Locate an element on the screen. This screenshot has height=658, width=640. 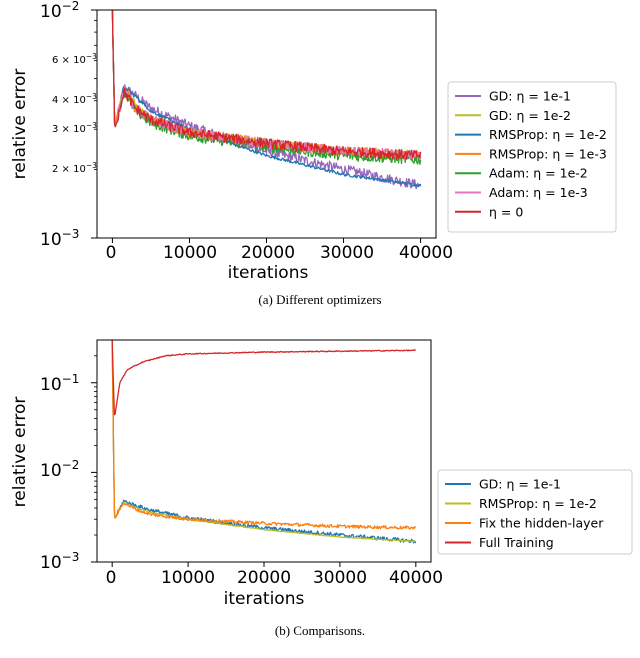
panel-a-ylabel: relative error is located at coordinates (20, 124).